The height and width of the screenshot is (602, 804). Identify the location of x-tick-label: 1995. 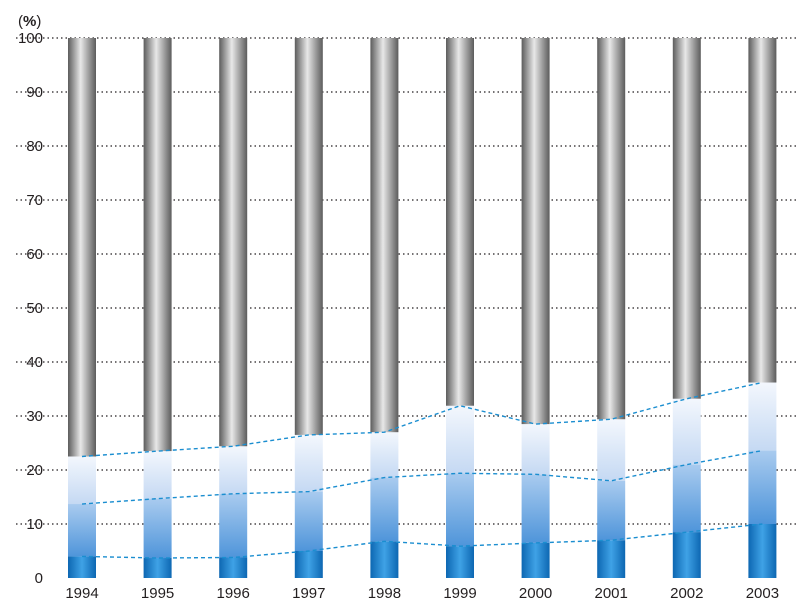
(157, 593).